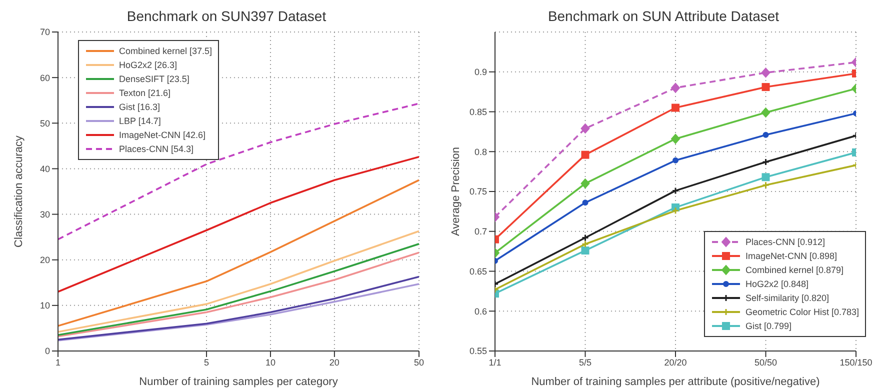 This screenshot has height=389, width=891. What do you see at coordinates (58, 362) in the screenshot?
I see `x-tick-label: 1` at bounding box center [58, 362].